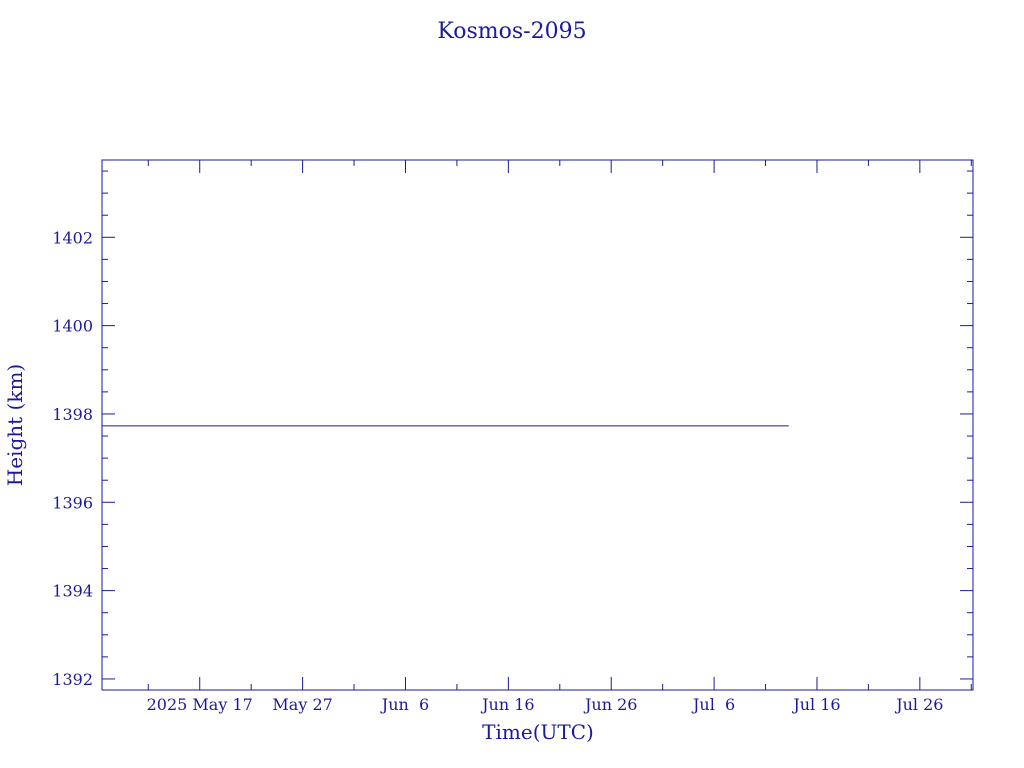 Image resolution: width=1024 pixels, height=768 pixels. Describe the element at coordinates (815, 704) in the screenshot. I see `x-tick-label: Jul 16` at that location.